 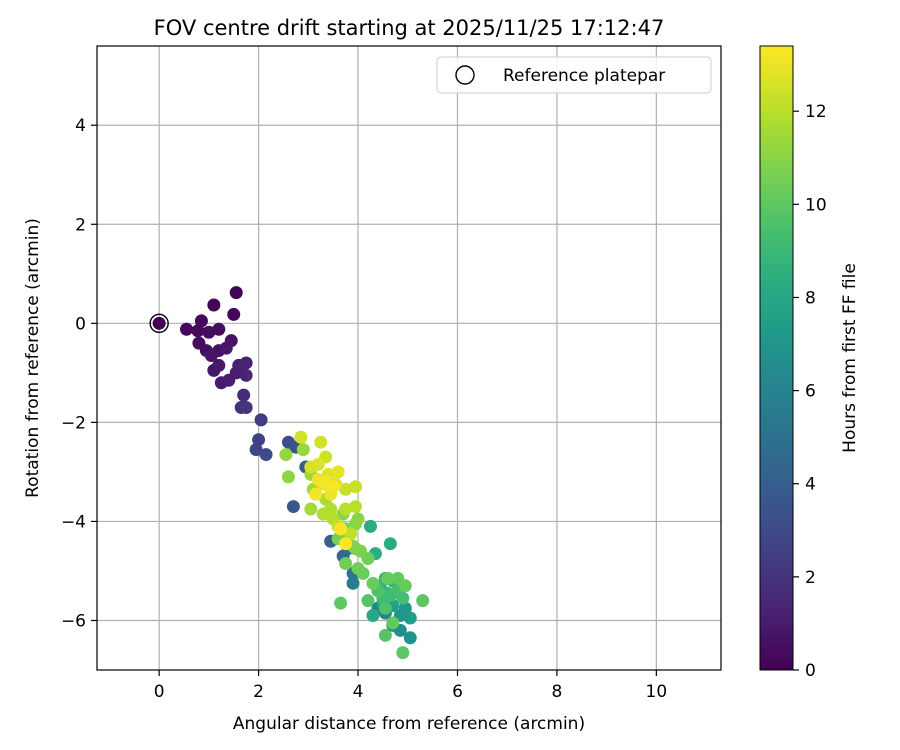 I want to click on colorbar-tick-label: 0, so click(x=810, y=671).